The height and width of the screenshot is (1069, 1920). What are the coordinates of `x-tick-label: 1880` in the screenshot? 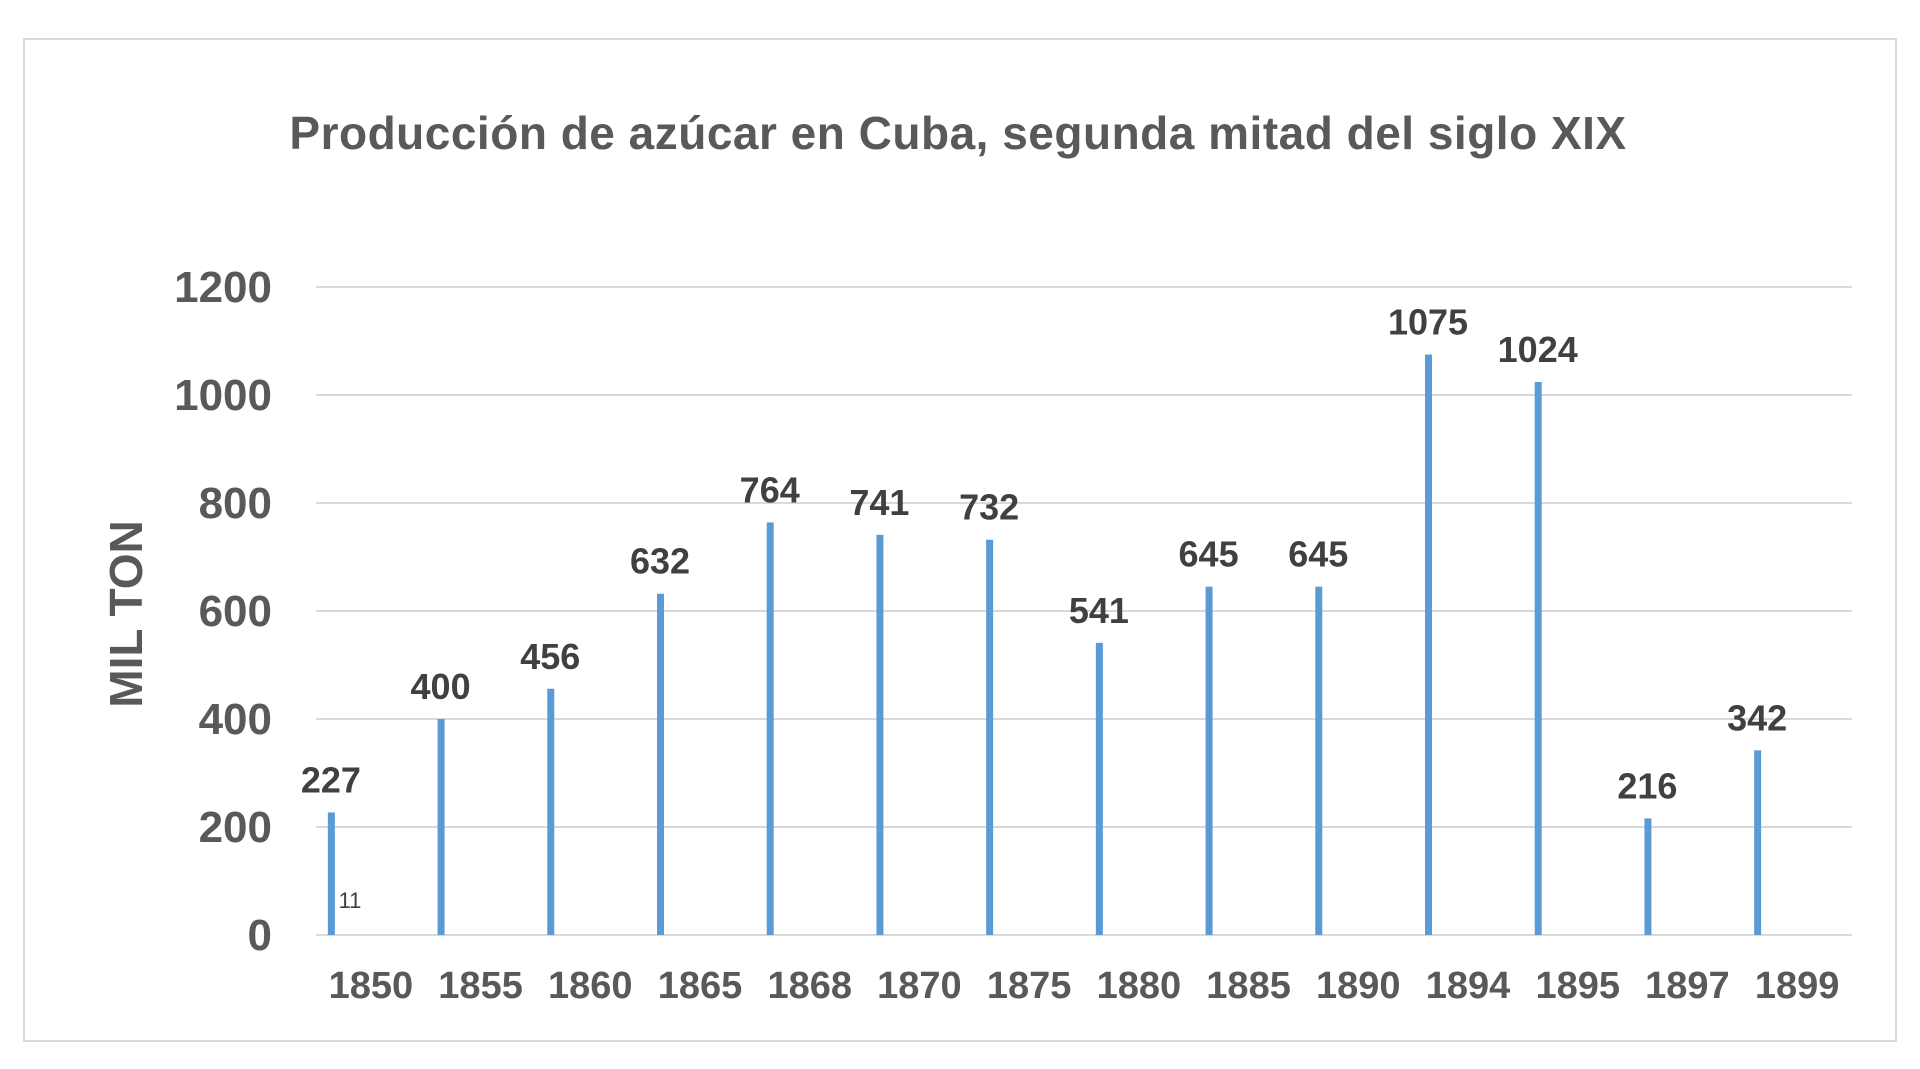 It's located at (1139, 986).